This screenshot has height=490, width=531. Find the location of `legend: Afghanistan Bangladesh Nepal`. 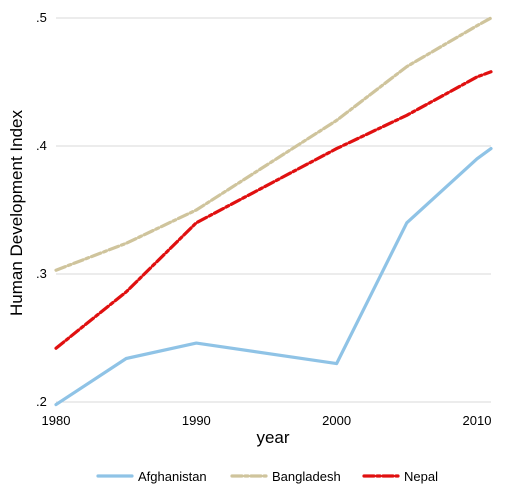

legend: Afghanistan Bangladesh Nepal is located at coordinates (267, 476).